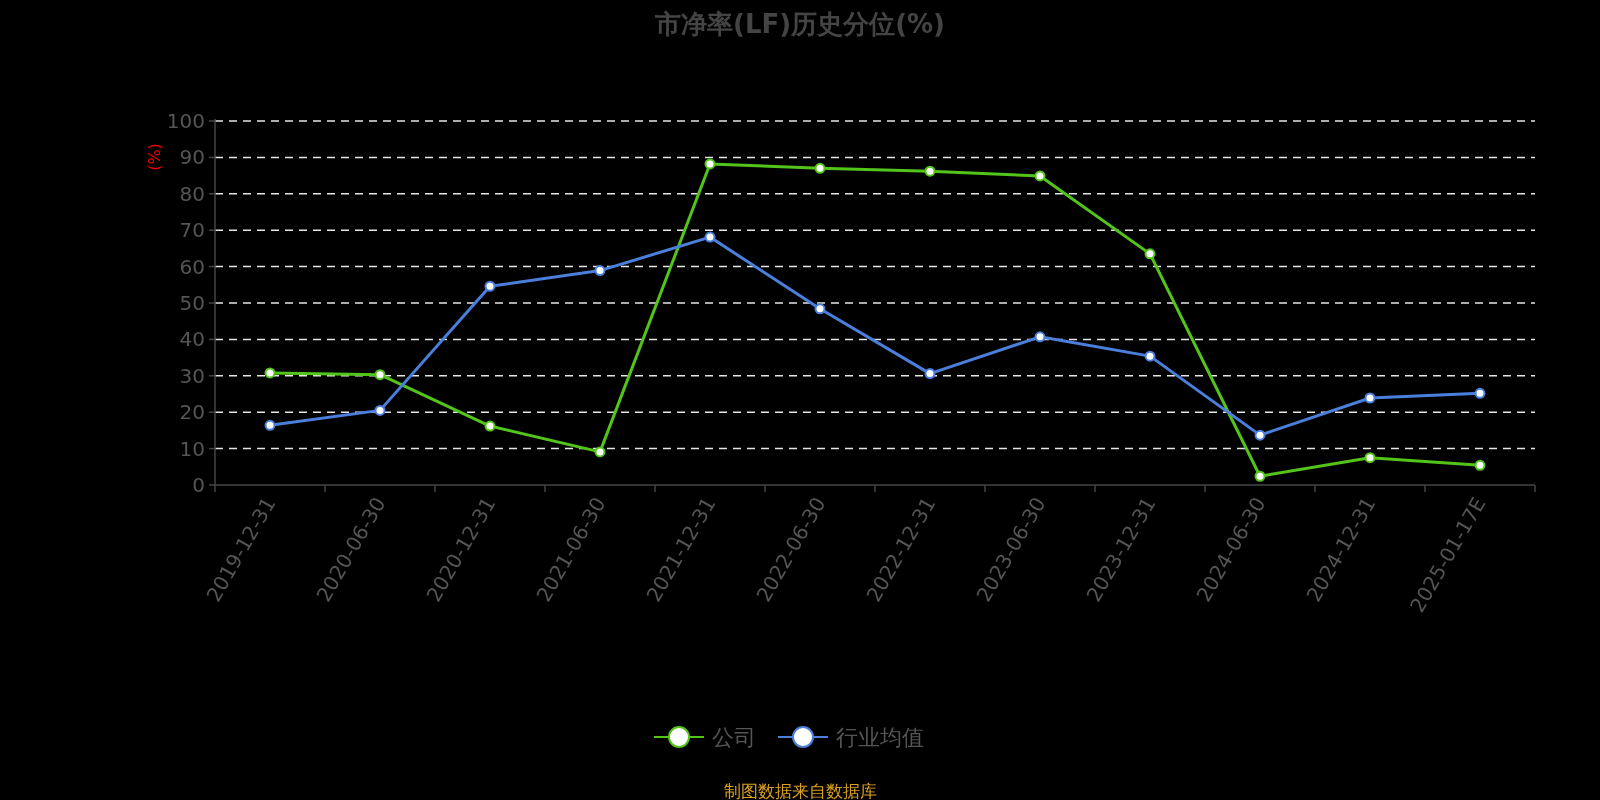 The width and height of the screenshot is (1600, 800). Describe the element at coordinates (154, 157) in the screenshot. I see `y-axis-title: (%)` at that location.